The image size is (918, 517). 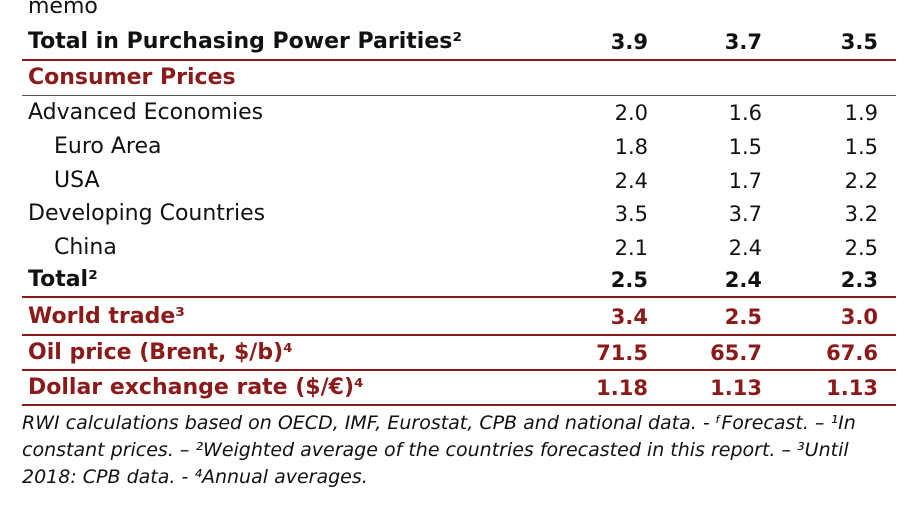 I want to click on row-label: Total², so click(x=63, y=279).